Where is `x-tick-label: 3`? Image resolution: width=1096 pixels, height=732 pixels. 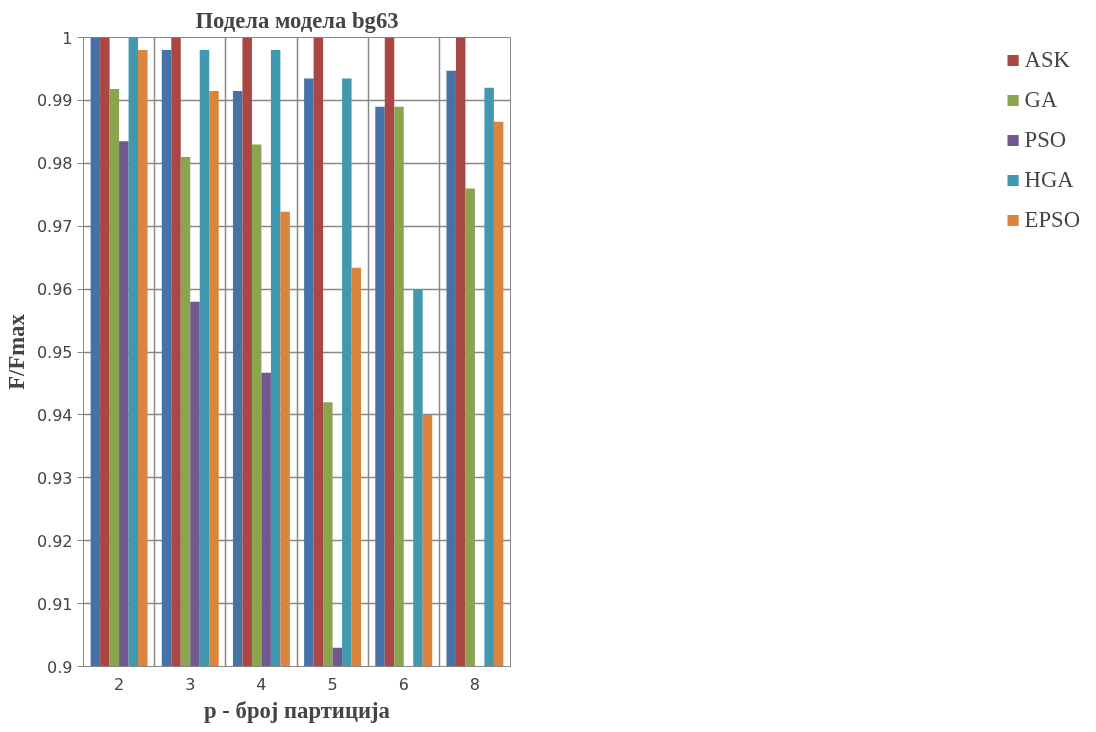 x-tick-label: 3 is located at coordinates (190, 684).